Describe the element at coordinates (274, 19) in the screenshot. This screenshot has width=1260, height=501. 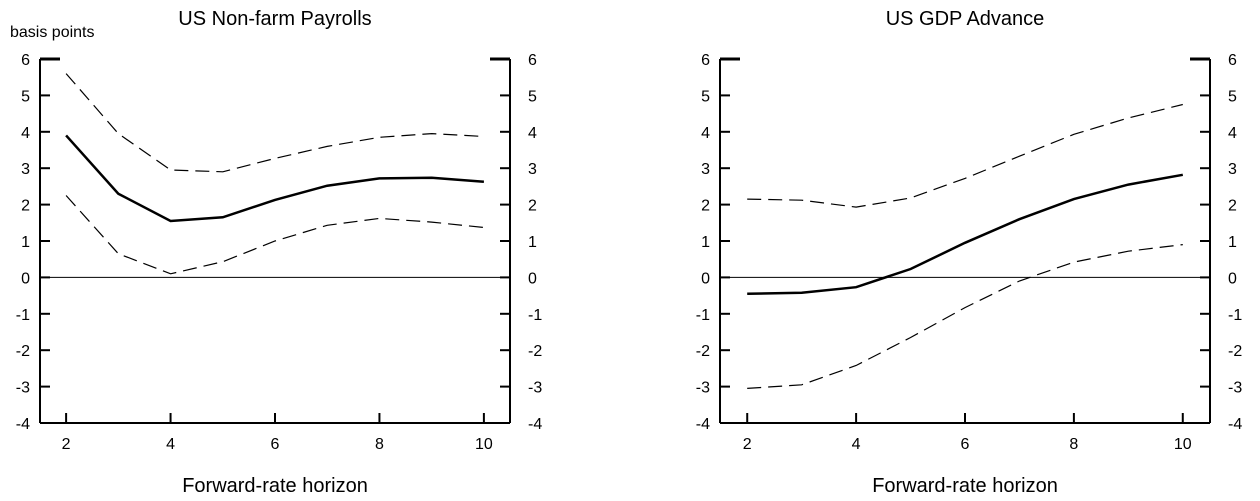
I see `chart-title: US Non-farm Payrolls` at that location.